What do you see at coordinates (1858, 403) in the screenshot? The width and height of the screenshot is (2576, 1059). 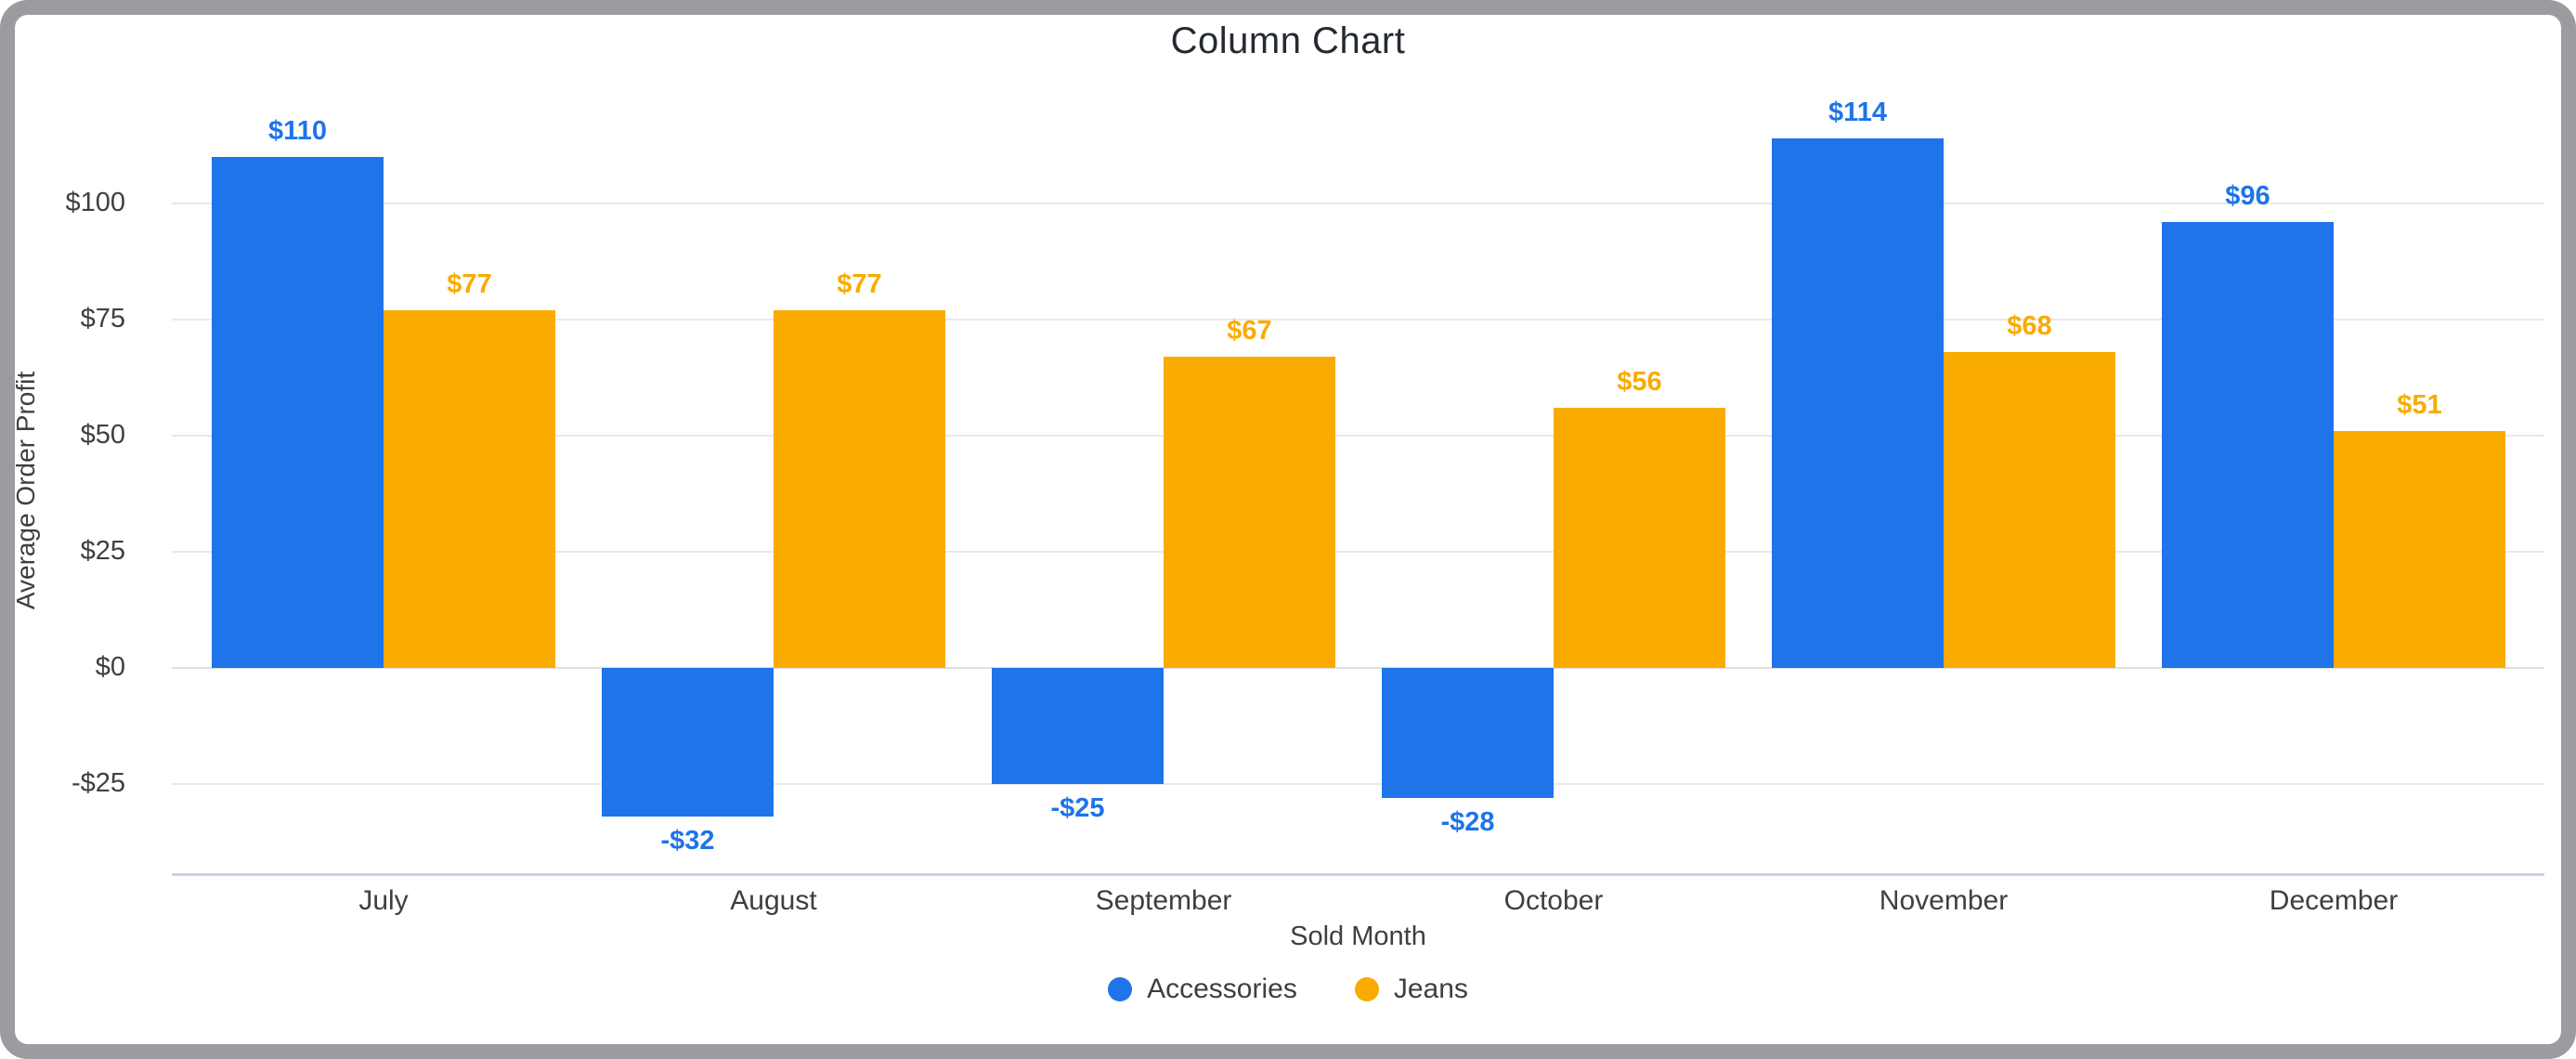 I see `bar-accessories-november` at bounding box center [1858, 403].